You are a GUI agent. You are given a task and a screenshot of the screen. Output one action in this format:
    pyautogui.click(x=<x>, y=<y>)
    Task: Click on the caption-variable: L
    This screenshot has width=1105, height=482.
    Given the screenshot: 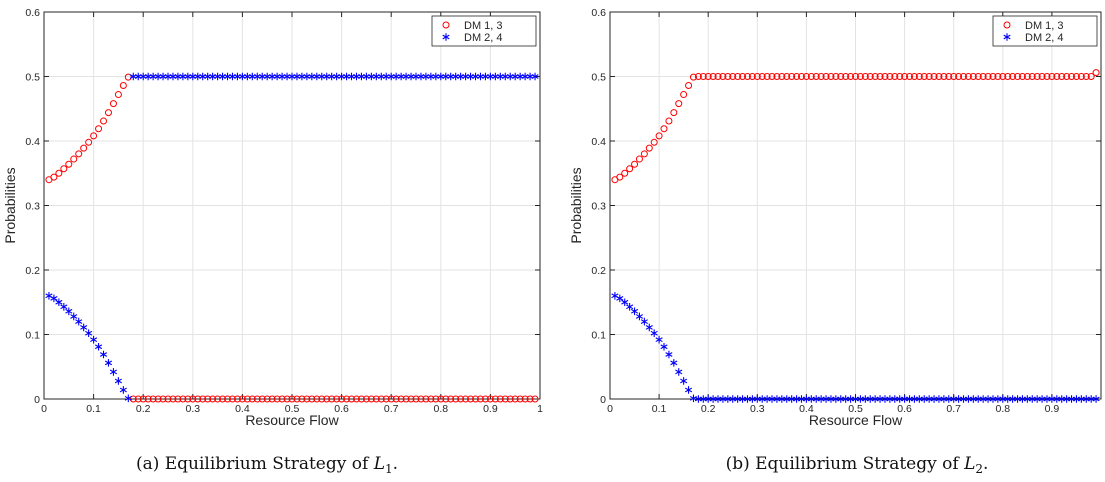 What is the action you would take?
    pyautogui.click(x=379, y=464)
    